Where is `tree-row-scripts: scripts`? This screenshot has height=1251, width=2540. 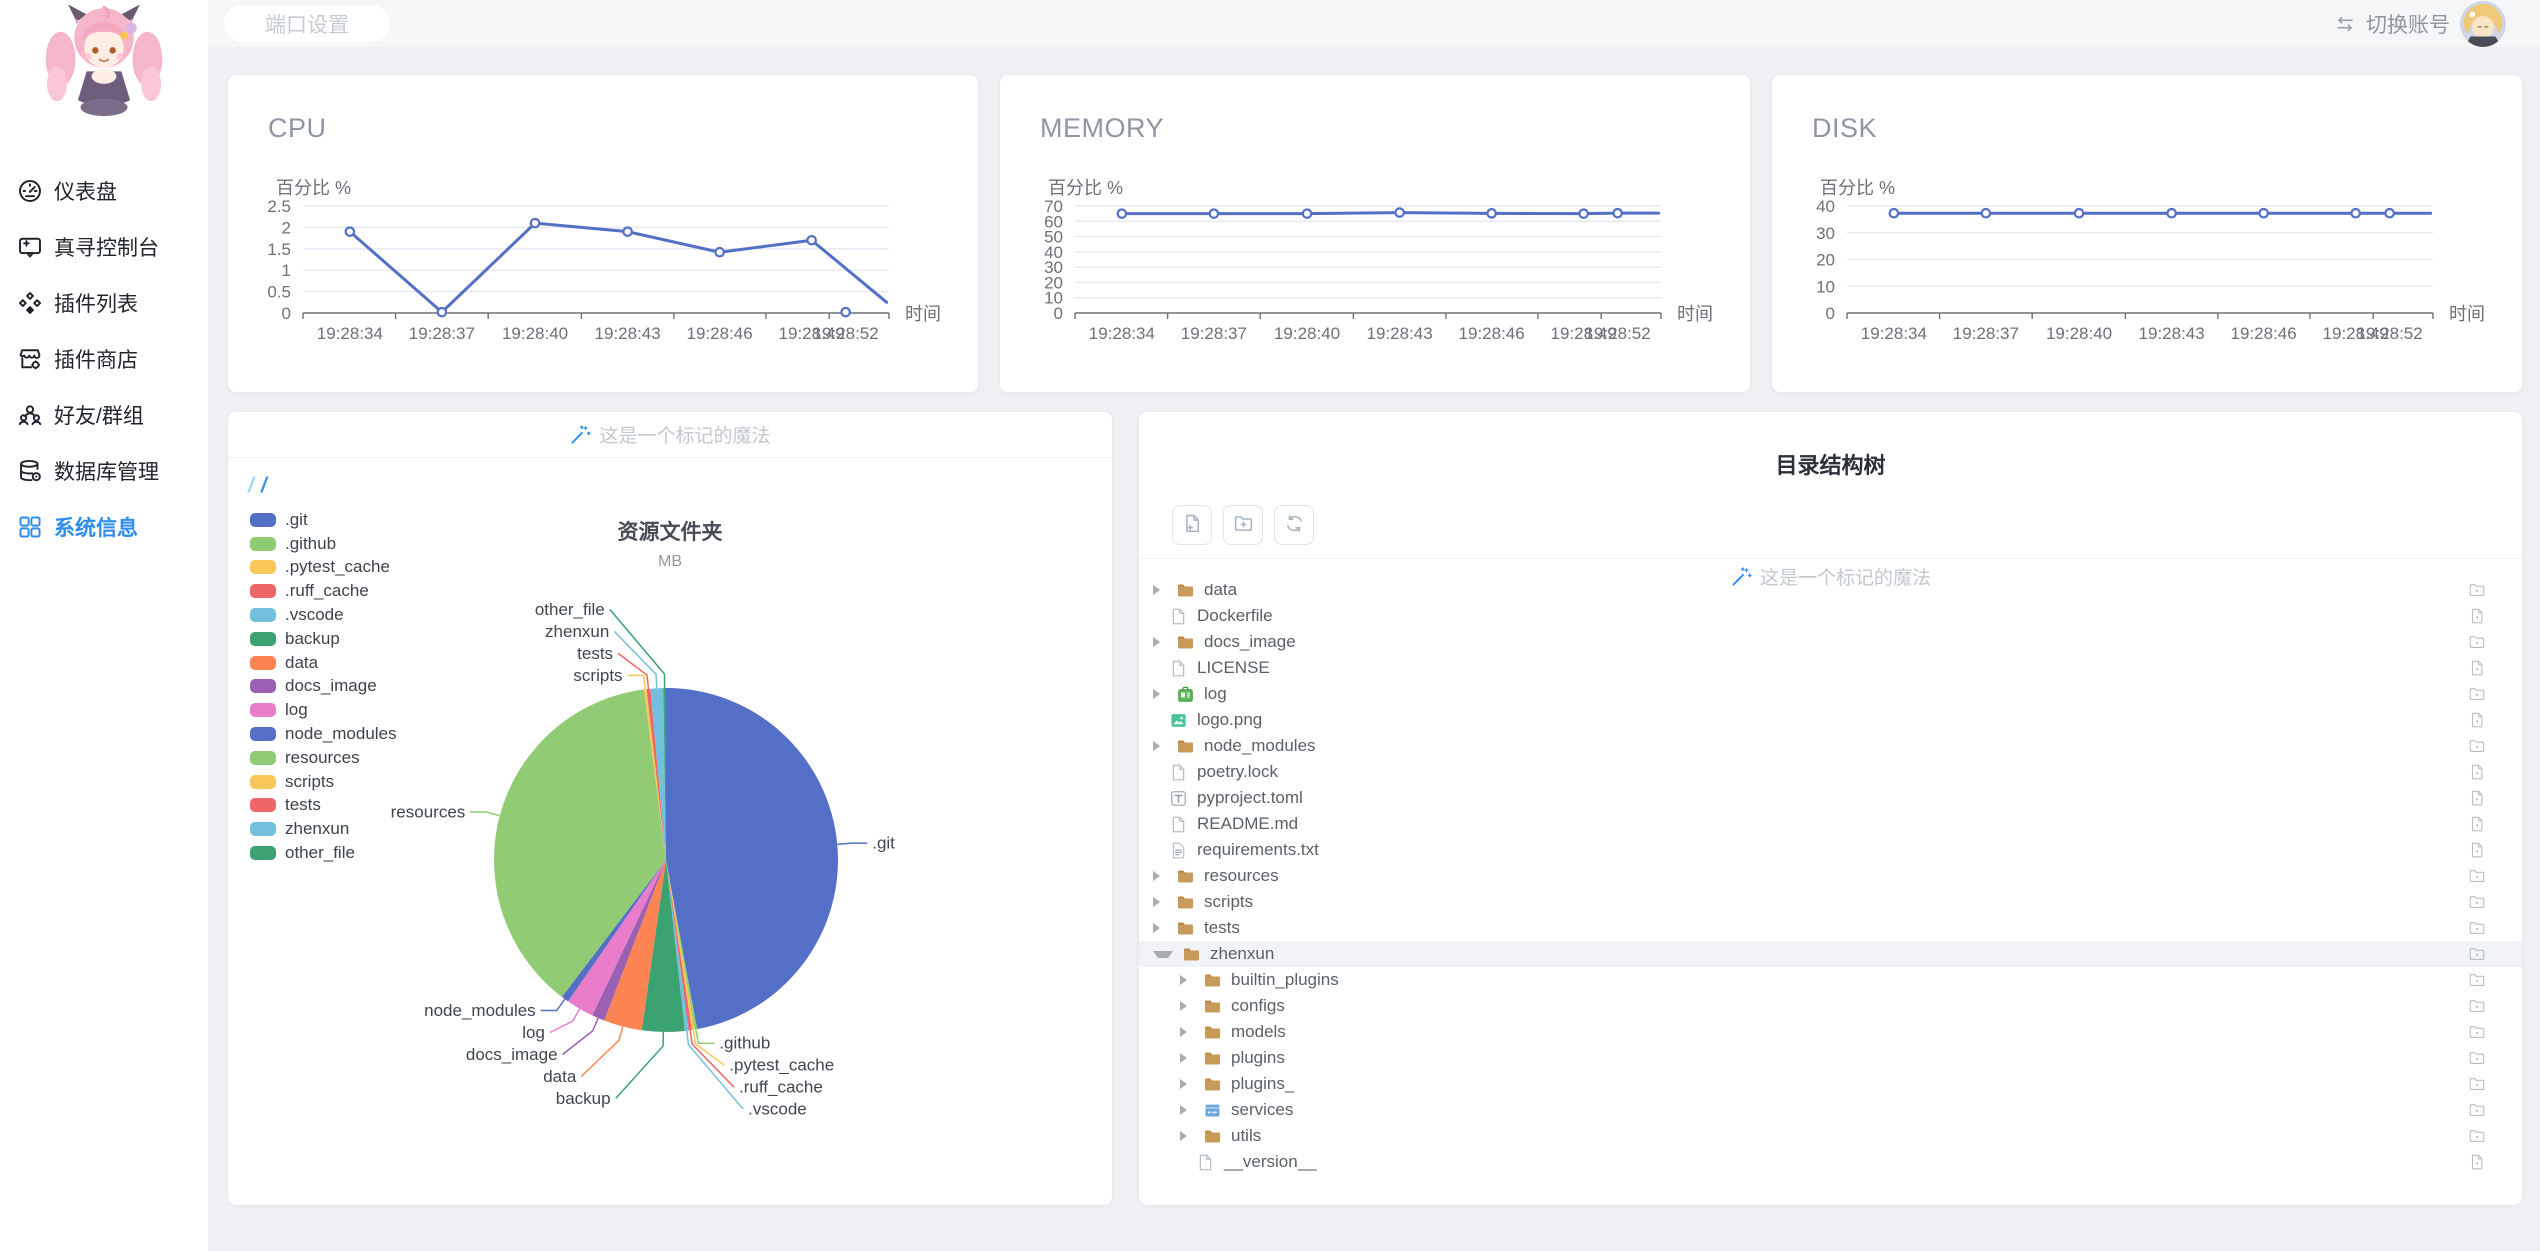 tree-row-scripts: scripts is located at coordinates (1830, 902).